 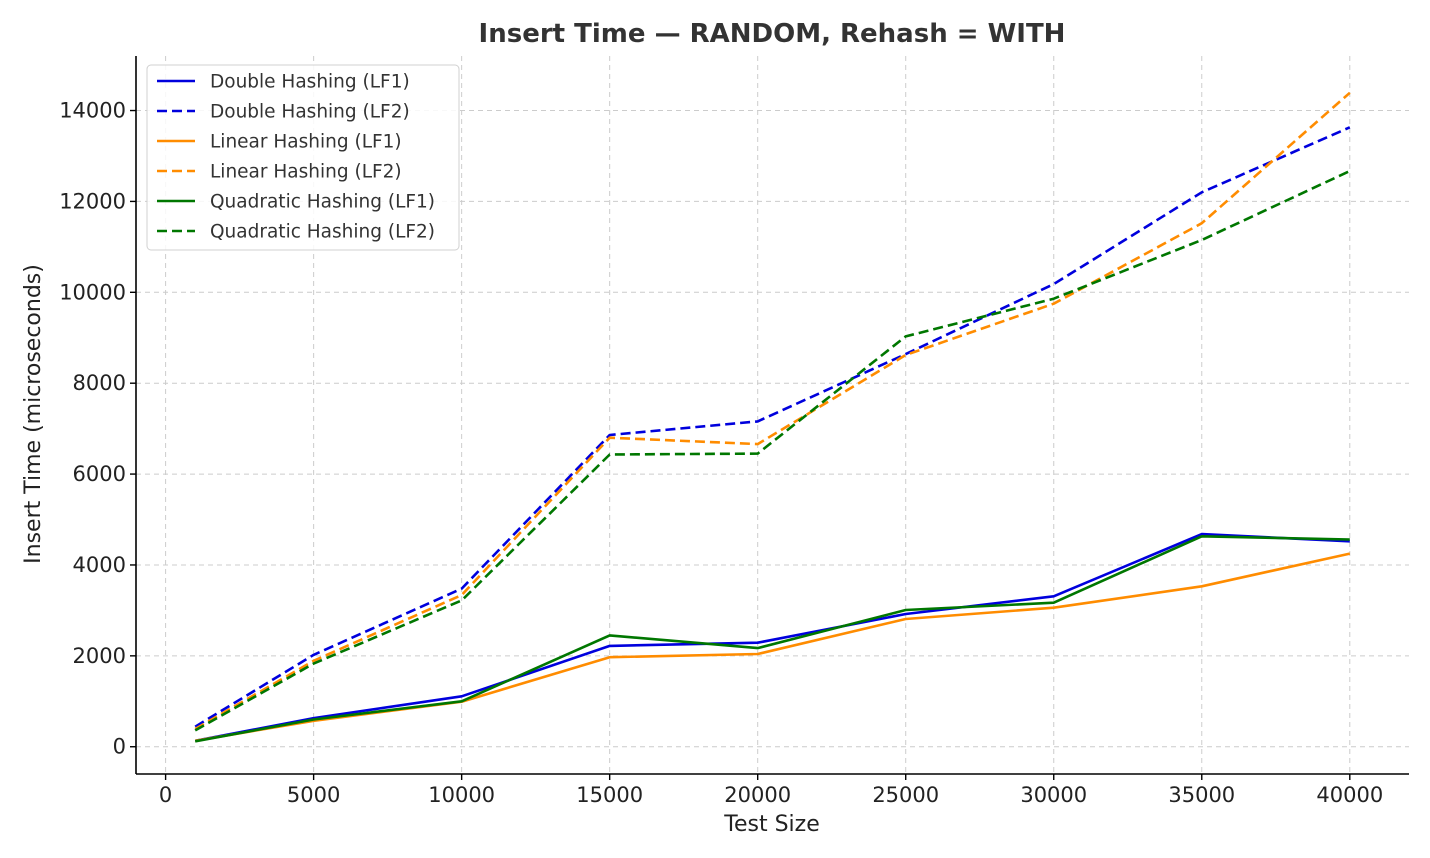 I want to click on x-tick-label: 15000, so click(x=609, y=795).